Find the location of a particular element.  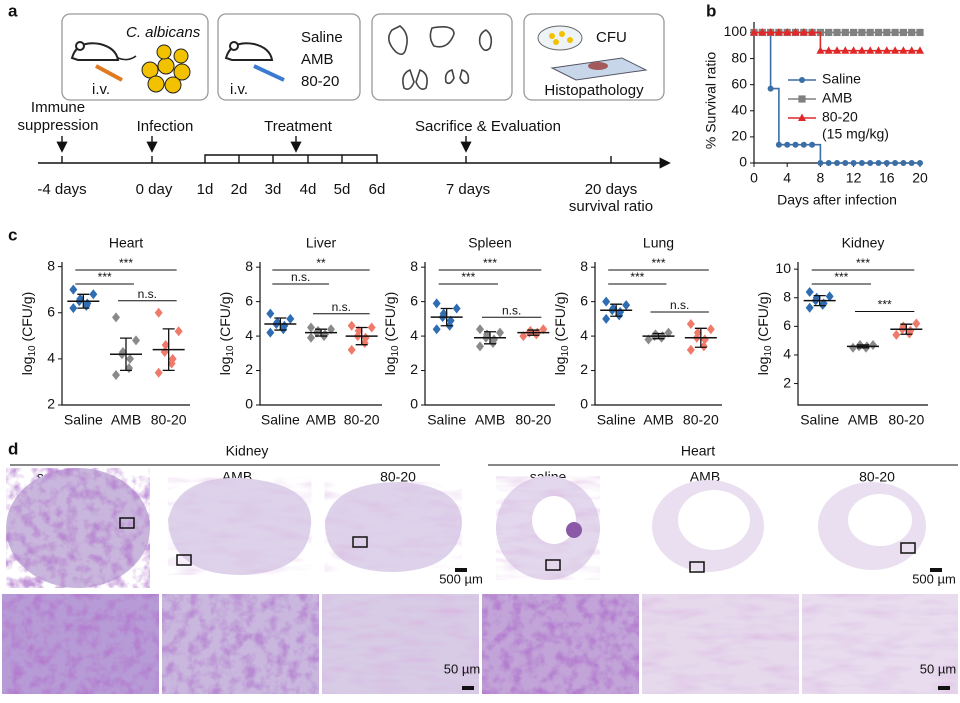

column-label: 80-20 is located at coordinates (398, 477).